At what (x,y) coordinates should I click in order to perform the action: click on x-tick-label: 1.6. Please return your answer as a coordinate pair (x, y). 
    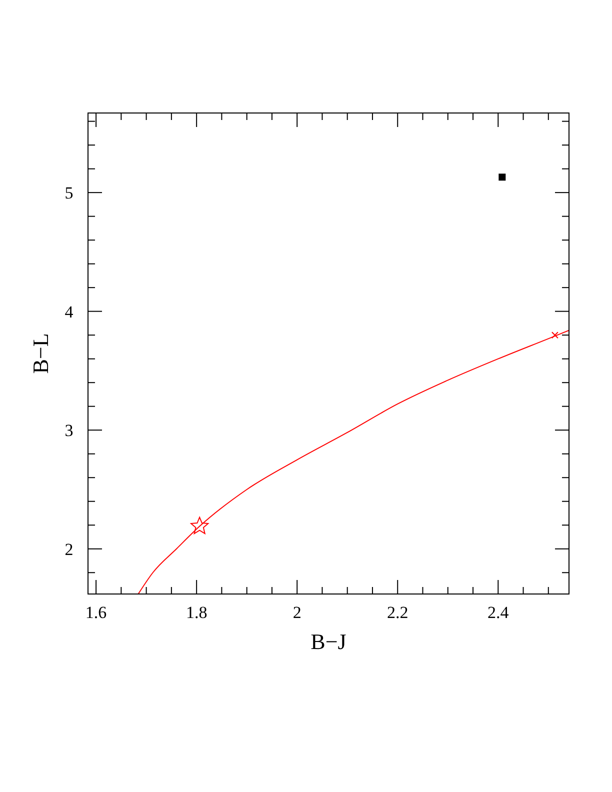
    Looking at the image, I should click on (96, 612).